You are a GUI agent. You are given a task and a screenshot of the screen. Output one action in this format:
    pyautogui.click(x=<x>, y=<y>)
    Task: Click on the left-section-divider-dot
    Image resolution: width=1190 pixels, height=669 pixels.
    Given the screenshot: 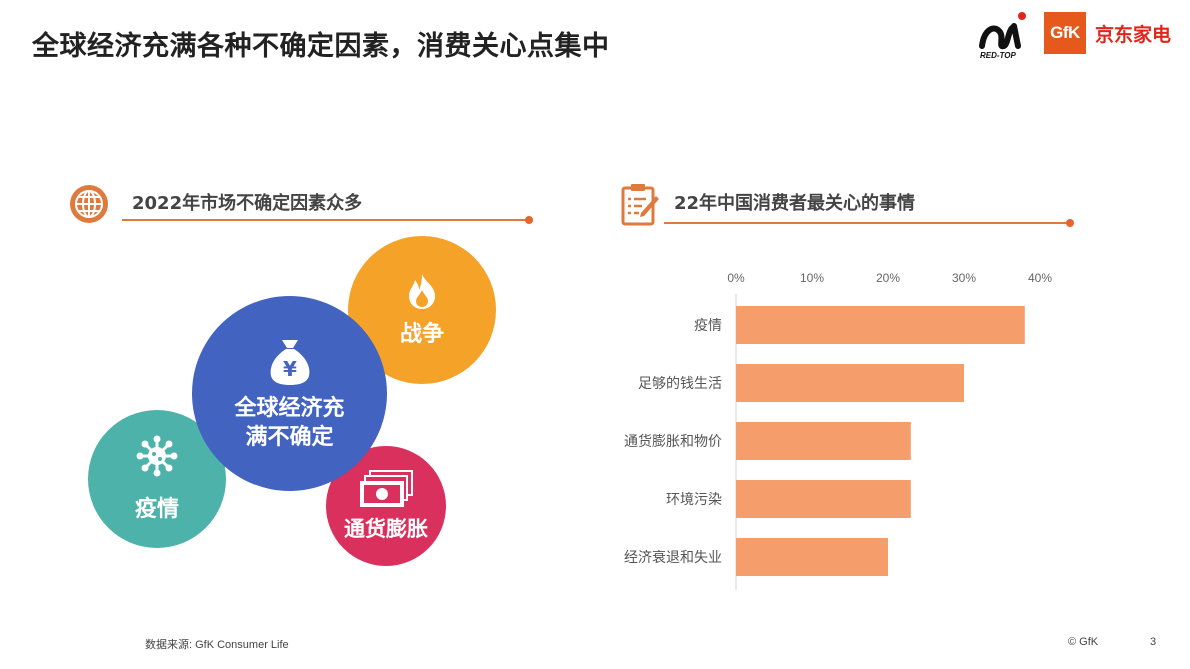 What is the action you would take?
    pyautogui.click(x=529, y=220)
    